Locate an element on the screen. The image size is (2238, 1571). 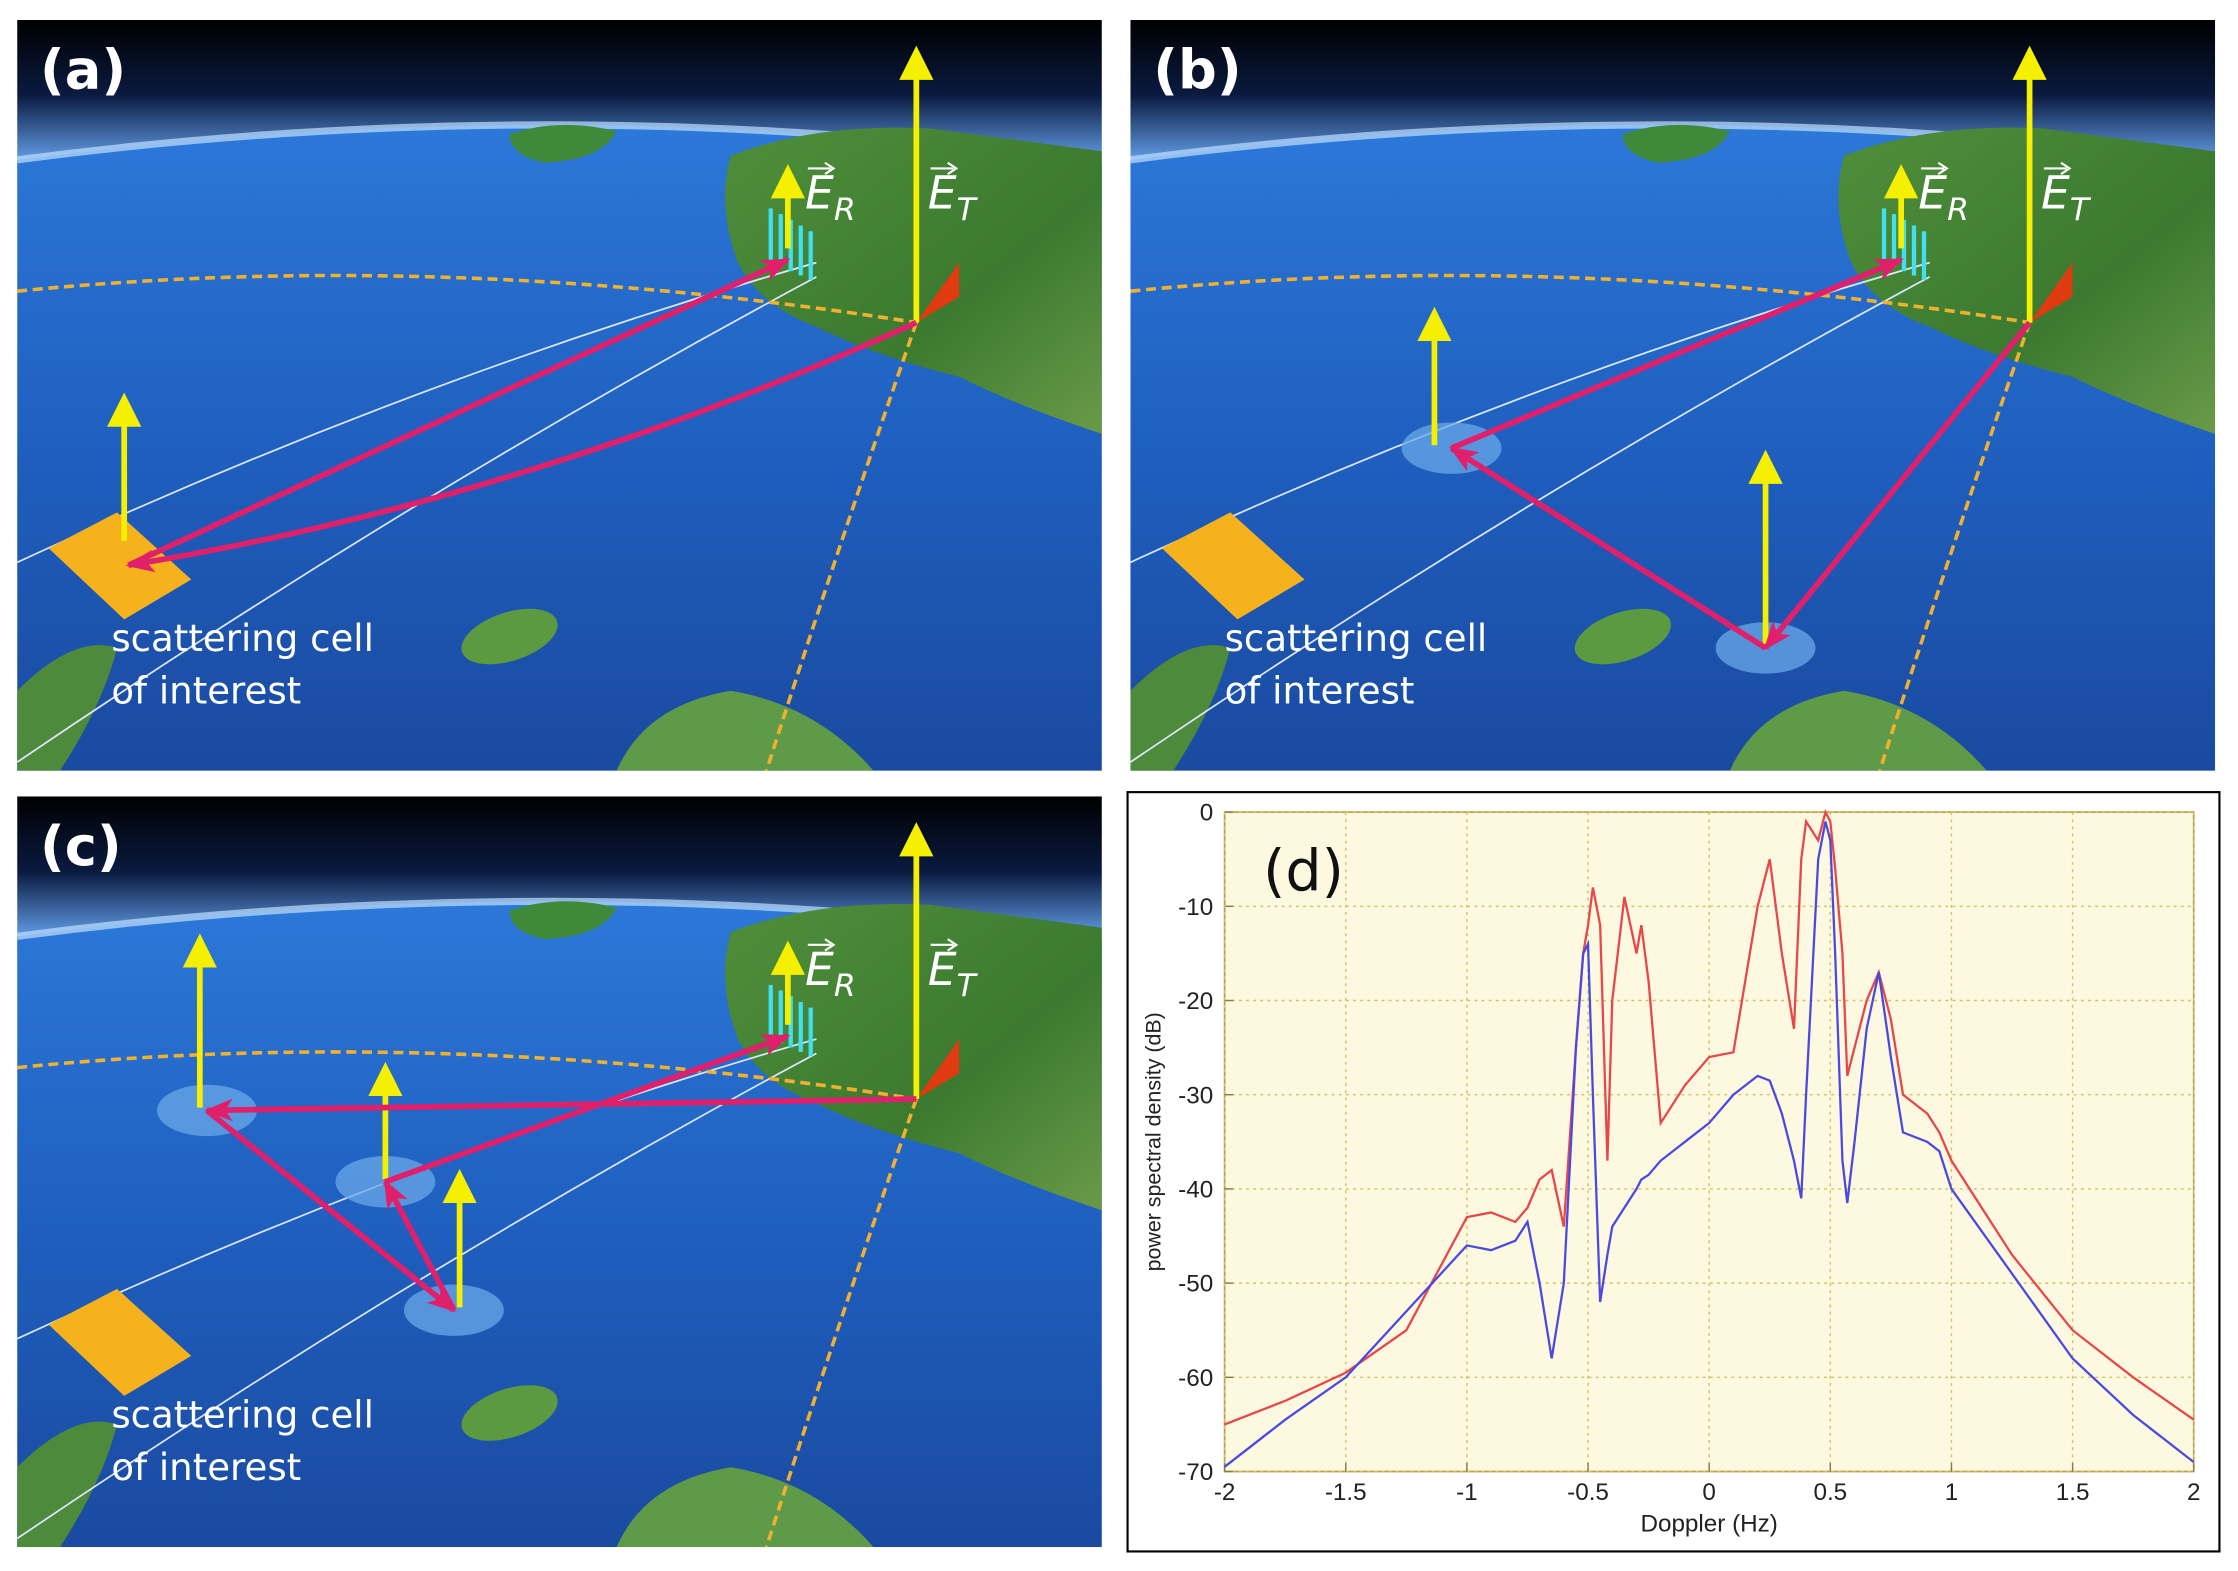
scatter-patch is located at coordinates (1451, 448).